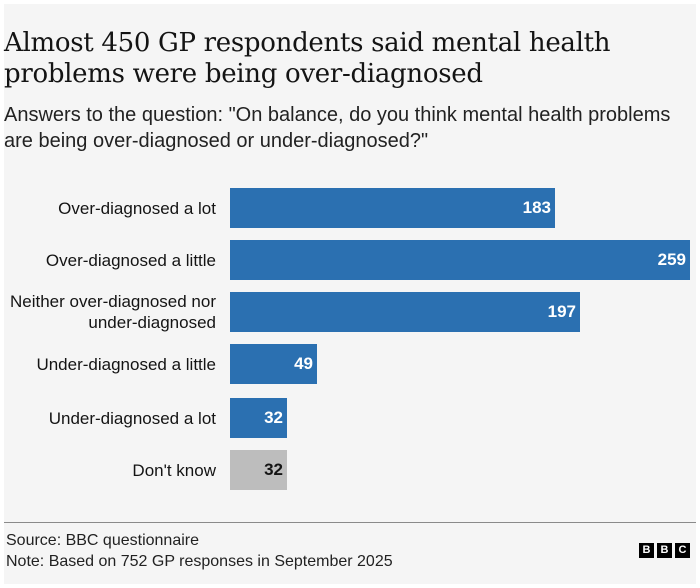 Image resolution: width=700 pixels, height=588 pixels. What do you see at coordinates (102, 540) in the screenshot?
I see `source-text: Source: BBC questionnaire` at bounding box center [102, 540].